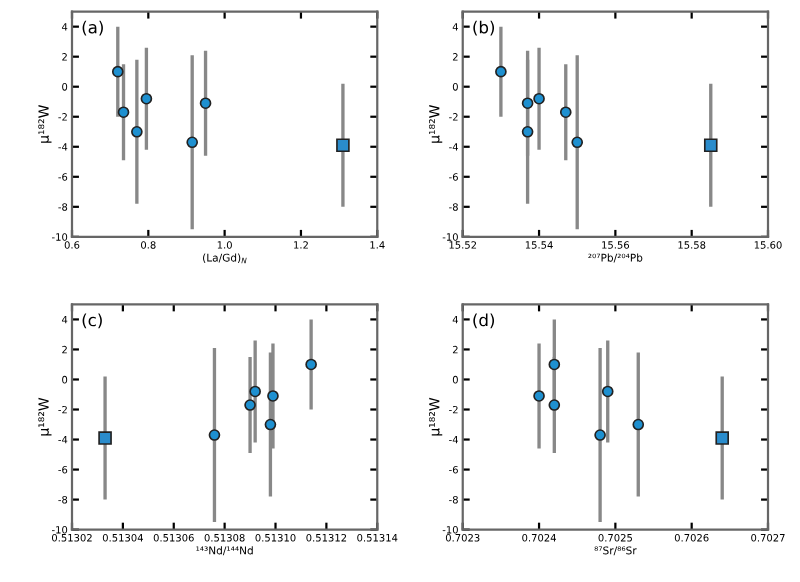 This screenshot has height=582, width=800. I want to click on chart-title: (a), so click(92, 28).